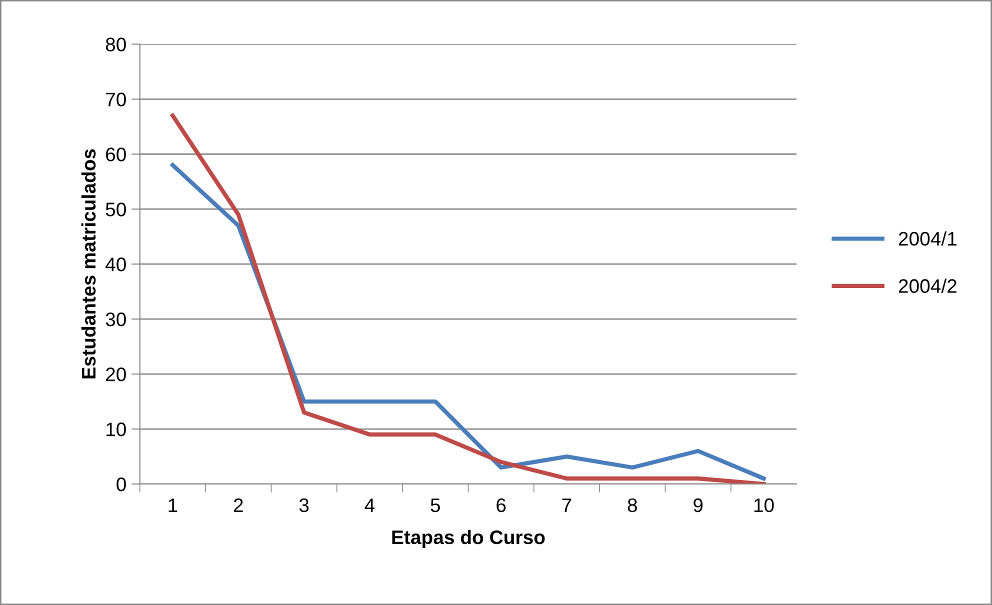  Describe the element at coordinates (116, 155) in the screenshot. I see `y-tick-label: 60` at that location.